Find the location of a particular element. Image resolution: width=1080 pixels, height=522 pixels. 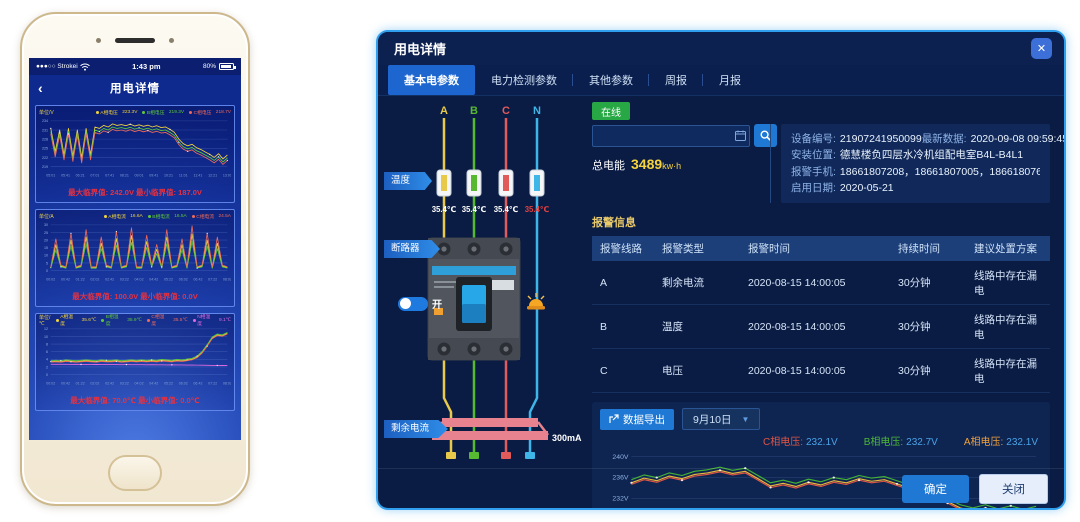

close-icon: ✕ is located at coordinates (1041, 48).